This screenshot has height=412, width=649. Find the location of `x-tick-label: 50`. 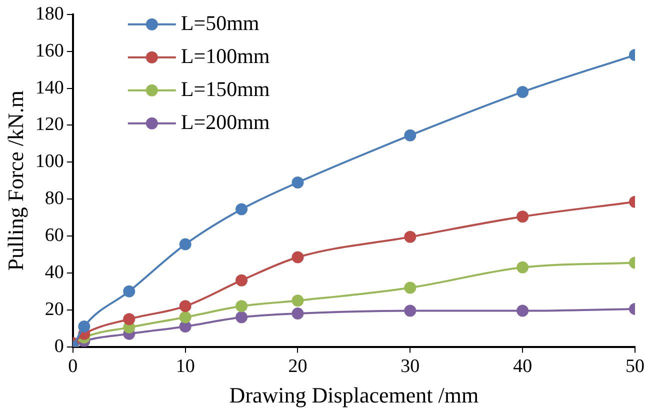

x-tick-label: 50 is located at coordinates (635, 367).